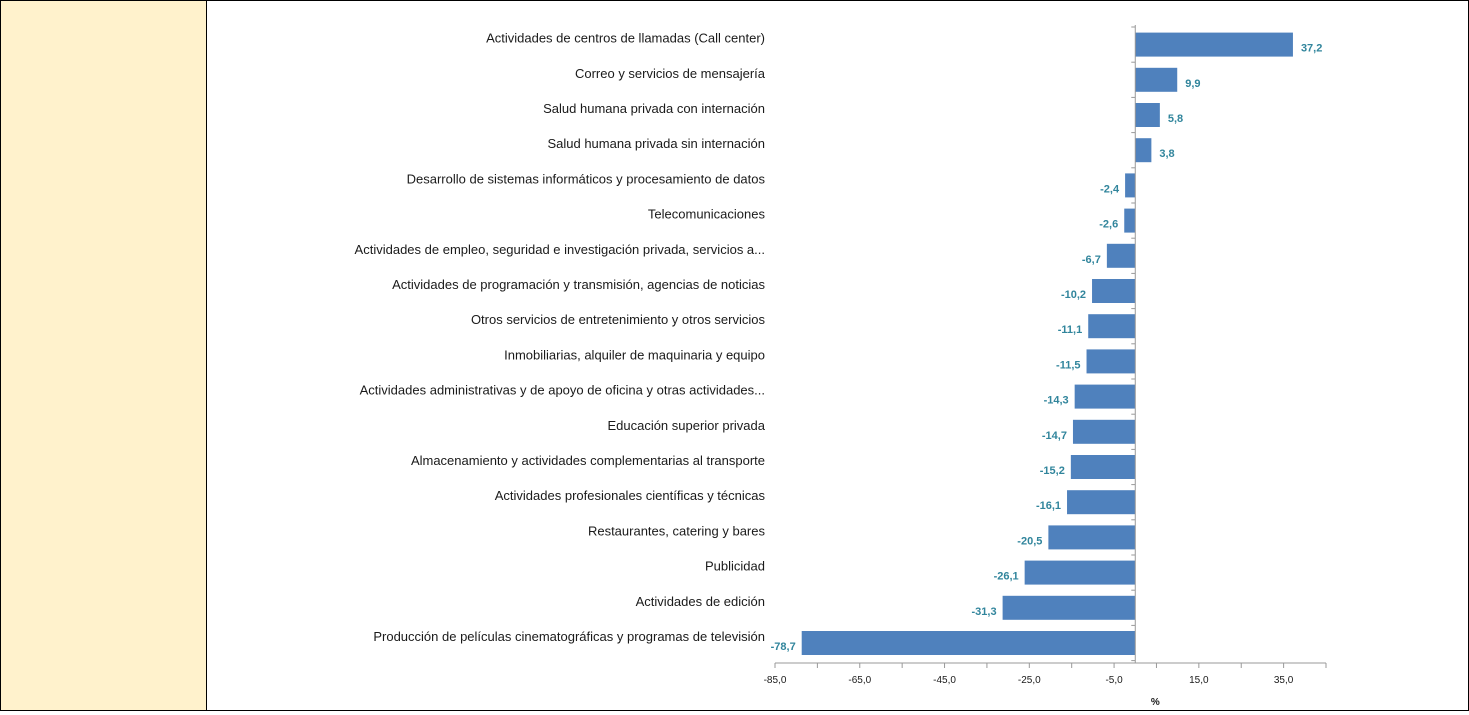 The width and height of the screenshot is (1469, 715). I want to click on value-label: 3,8, so click(1166, 154).